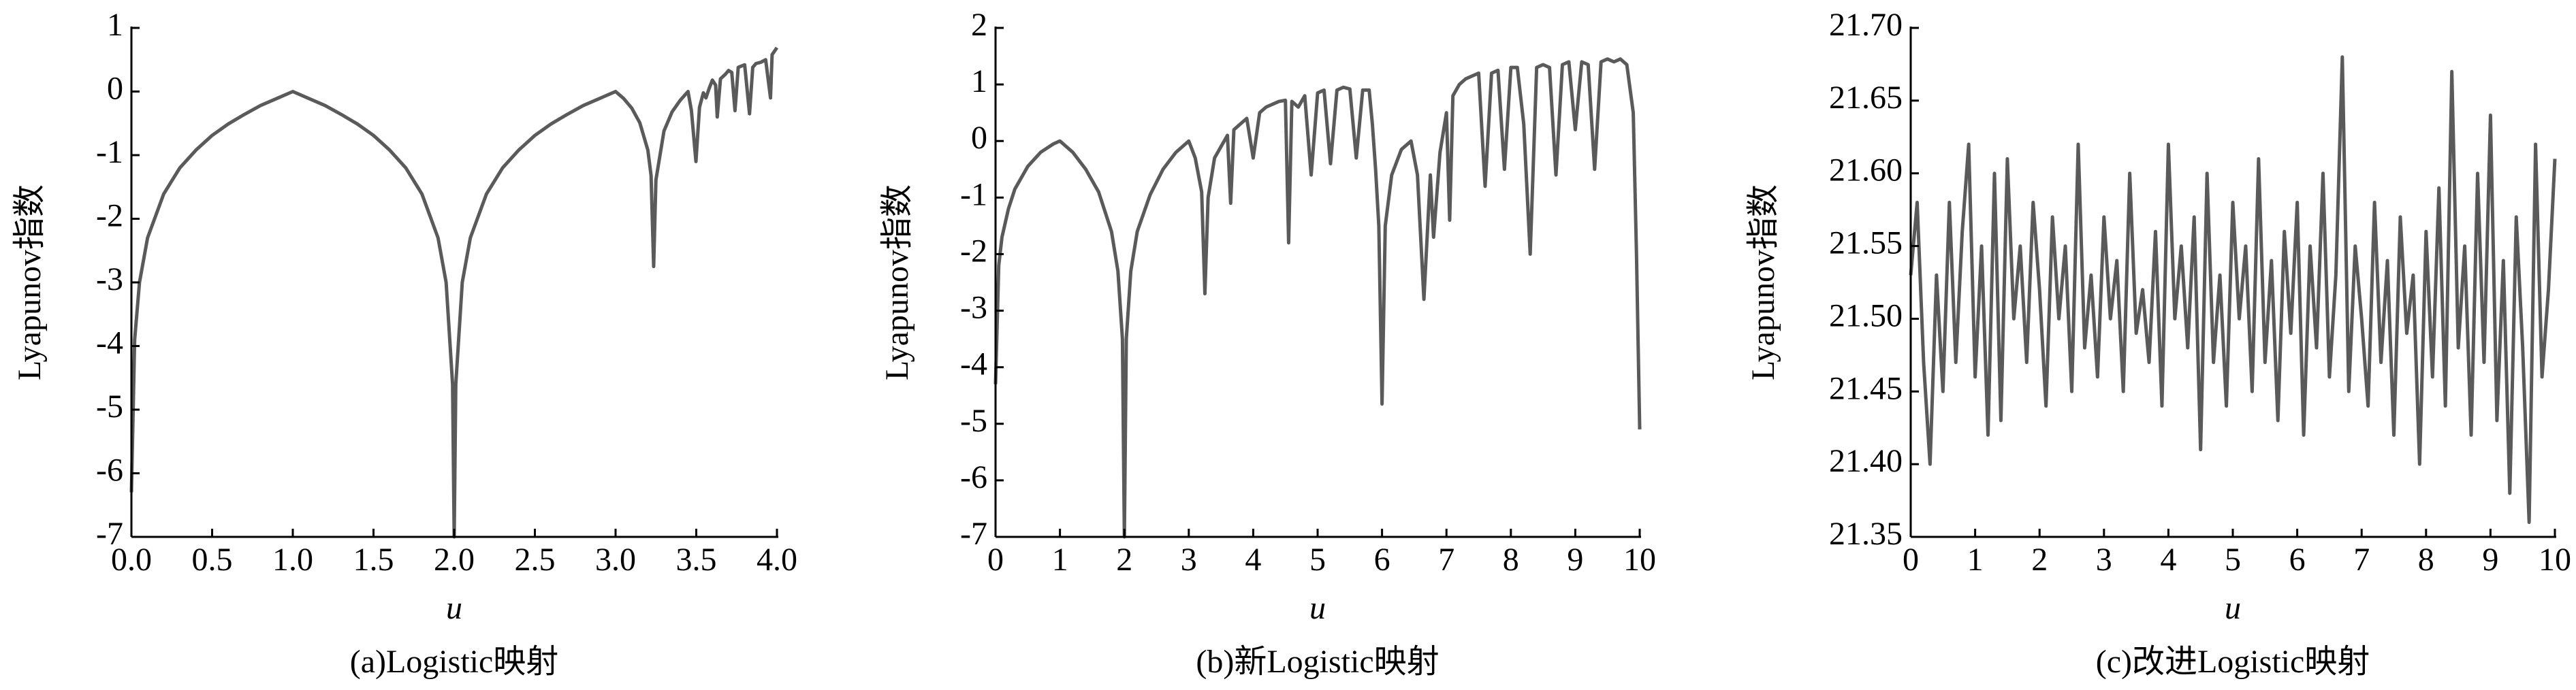  I want to click on y-tick-label: 21.65, so click(1866, 98).